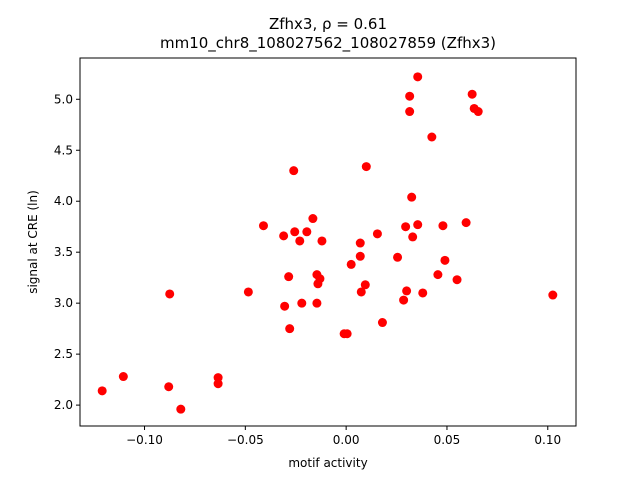  Describe the element at coordinates (245, 440) in the screenshot. I see `x-tick-label-1: −0.05` at that location.